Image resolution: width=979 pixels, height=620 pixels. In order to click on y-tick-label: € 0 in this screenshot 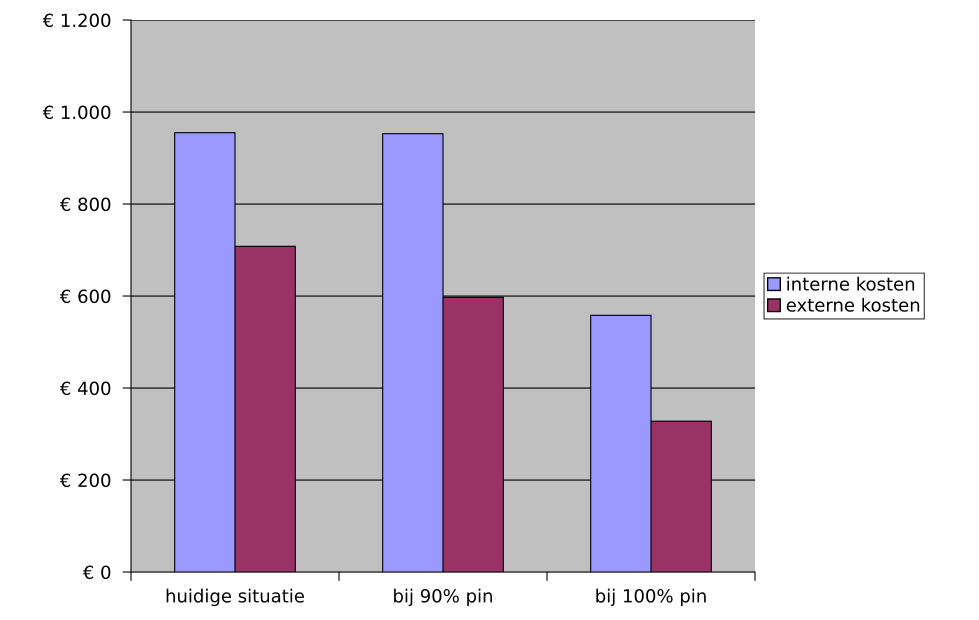, I will do `click(96, 572)`.